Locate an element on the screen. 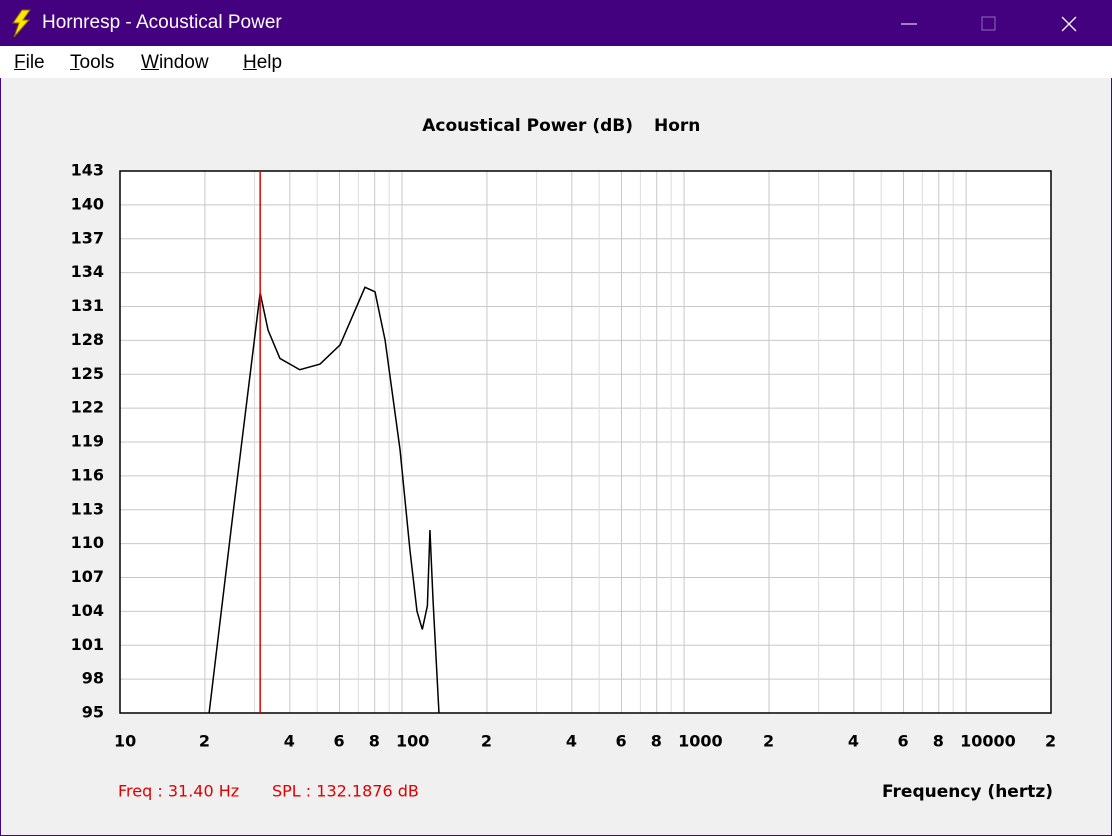 The width and height of the screenshot is (1112, 836). cursor-freq-readout: Freq : 31.40 Hz is located at coordinates (178, 791).